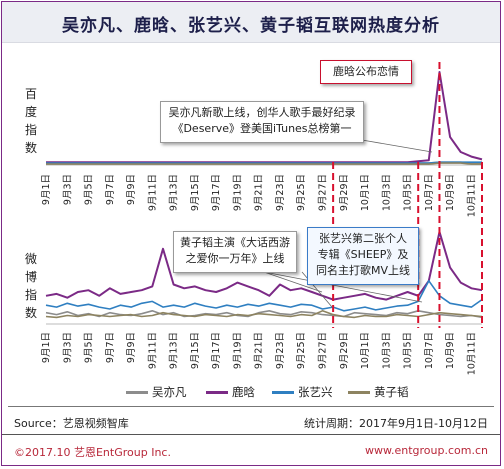 The height and width of the screenshot is (469, 504). What do you see at coordinates (251, 26) in the screenshot?
I see `chart-title: 吴亦凡、鹿晗、张艺兴、黄子韬互联网热度分析` at bounding box center [251, 26].